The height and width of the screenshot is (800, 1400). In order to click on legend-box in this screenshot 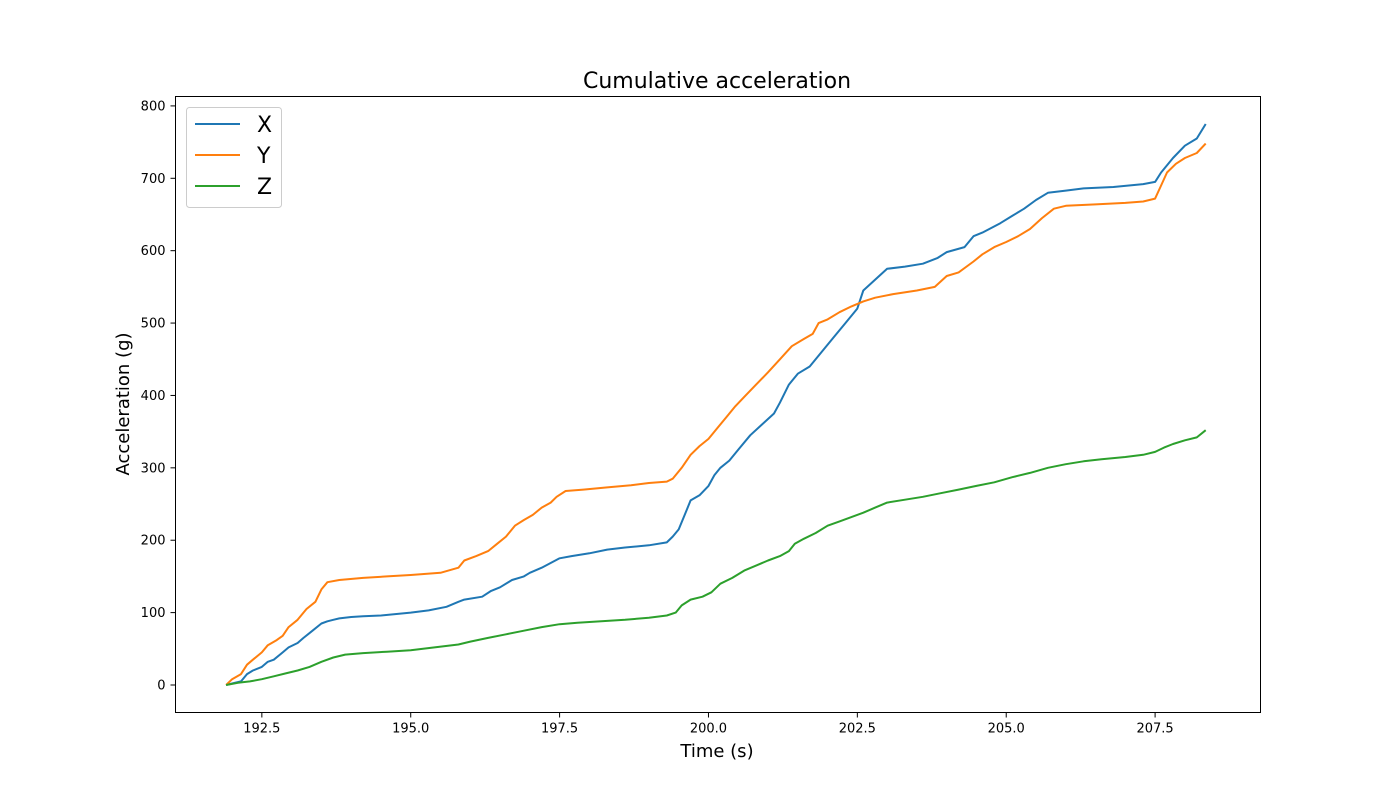, I will do `click(234, 157)`.